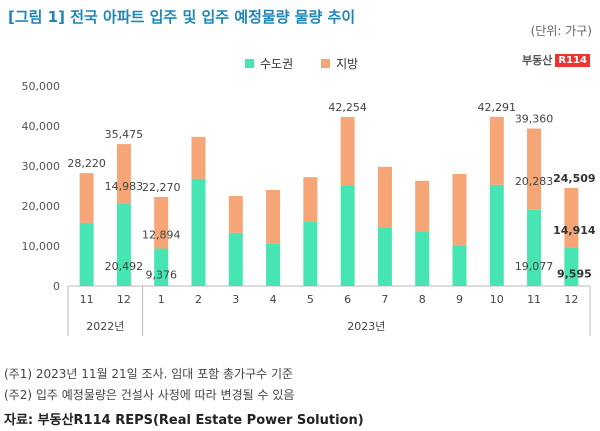 Image resolution: width=600 pixels, height=431 pixels. What do you see at coordinates (277, 64) in the screenshot?
I see `legend-label: 수도권` at bounding box center [277, 64].